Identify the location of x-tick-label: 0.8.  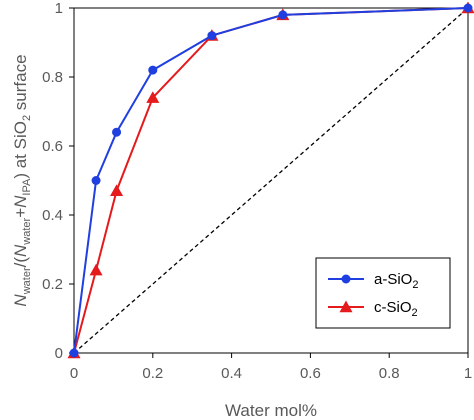
(389, 373).